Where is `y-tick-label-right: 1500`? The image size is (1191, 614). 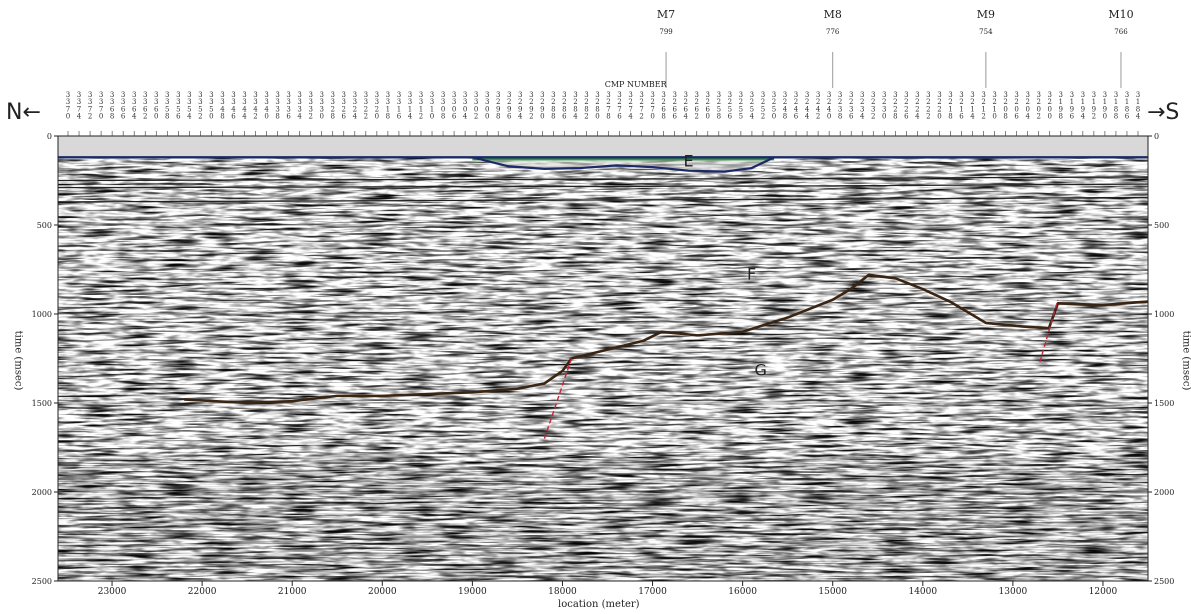
y-tick-label-right: 1500 is located at coordinates (1164, 403).